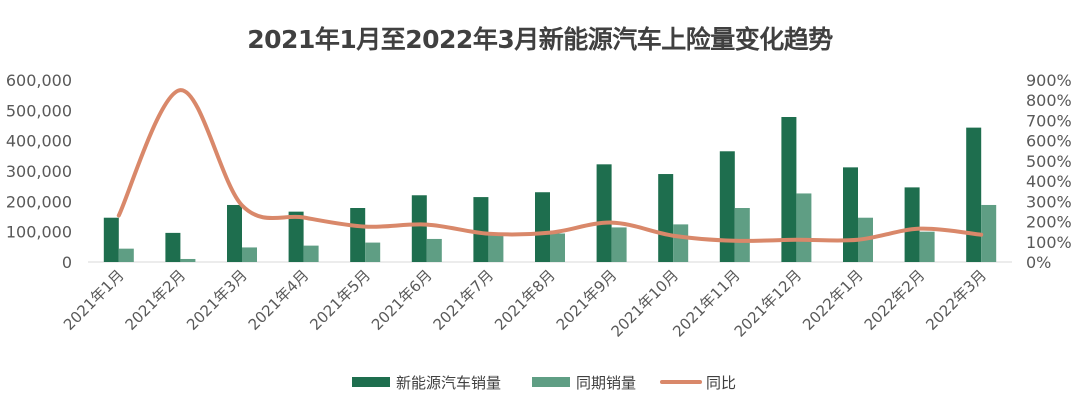  Describe the element at coordinates (540, 39) in the screenshot. I see `chart-title: 2021年1月至2022年3月新能源汽车上险量变化趋势` at that location.